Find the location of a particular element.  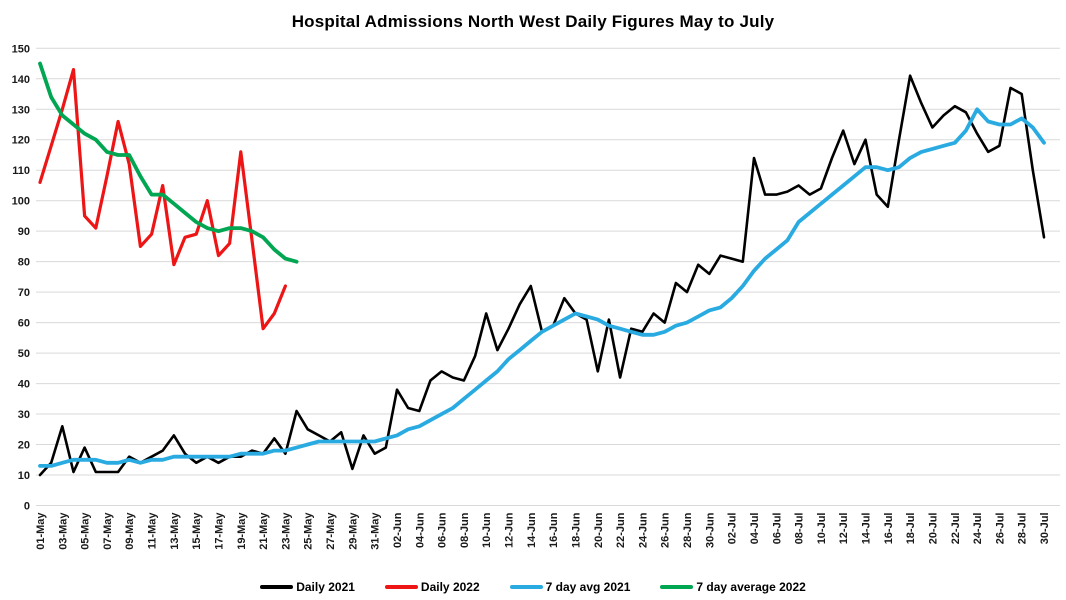

x-tick-label: 31-May is located at coordinates (376, 531).